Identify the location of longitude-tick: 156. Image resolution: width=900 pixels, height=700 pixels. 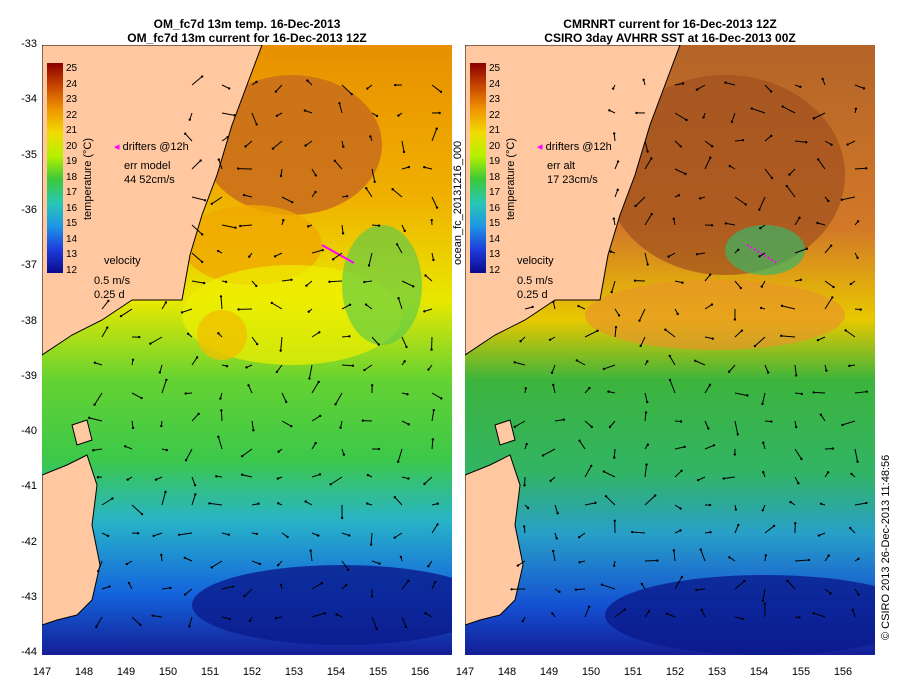
(420, 672).